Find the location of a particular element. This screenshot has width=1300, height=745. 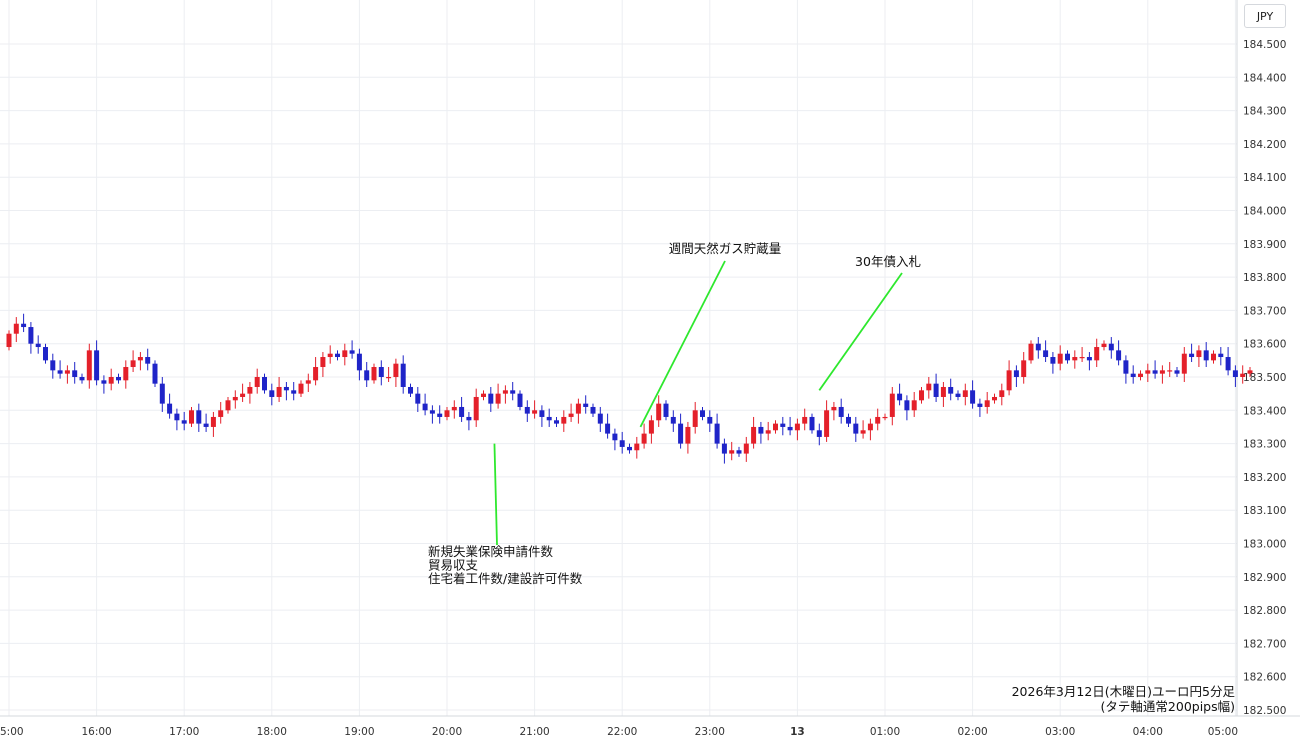

y-tick-label: 184.100 is located at coordinates (1264, 178).